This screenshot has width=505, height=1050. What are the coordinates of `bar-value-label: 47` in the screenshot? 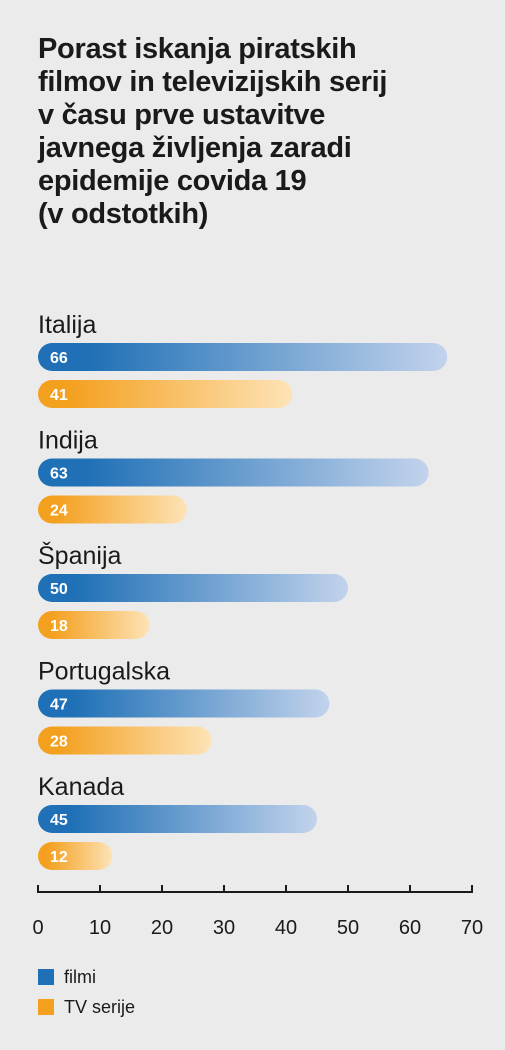 It's located at (59, 705).